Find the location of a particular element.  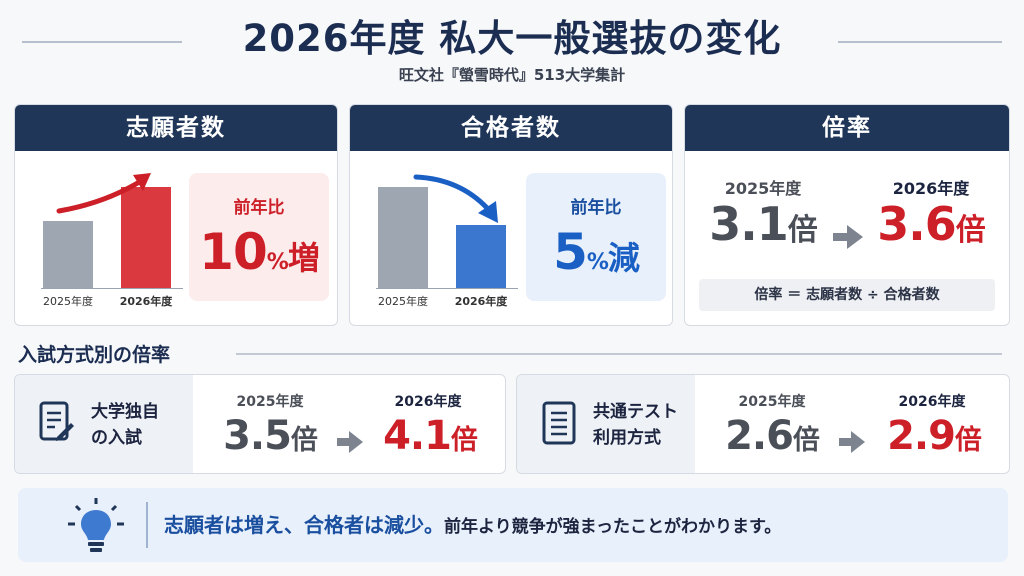

banner-divider is located at coordinates (147, 525).